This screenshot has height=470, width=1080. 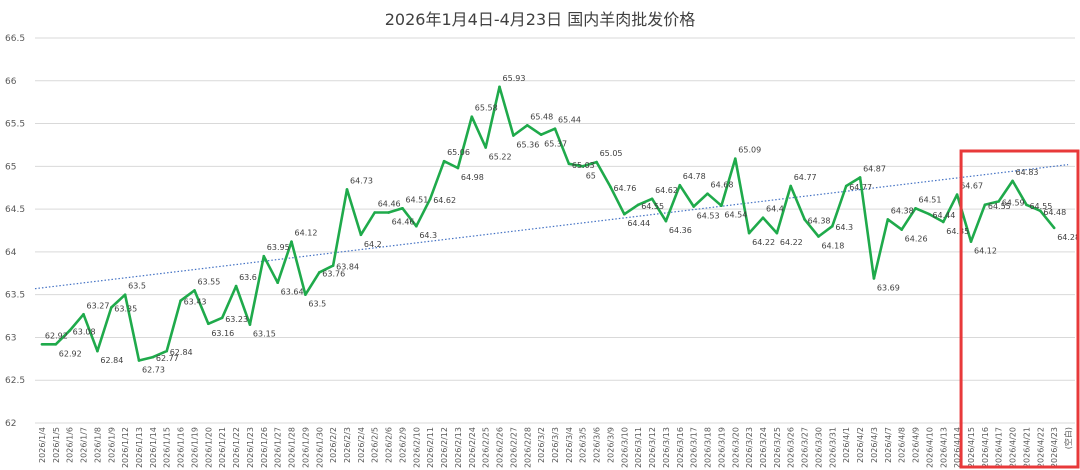 What do you see at coordinates (195, 302) in the screenshot?
I see `data-label: 63.43` at bounding box center [195, 302].